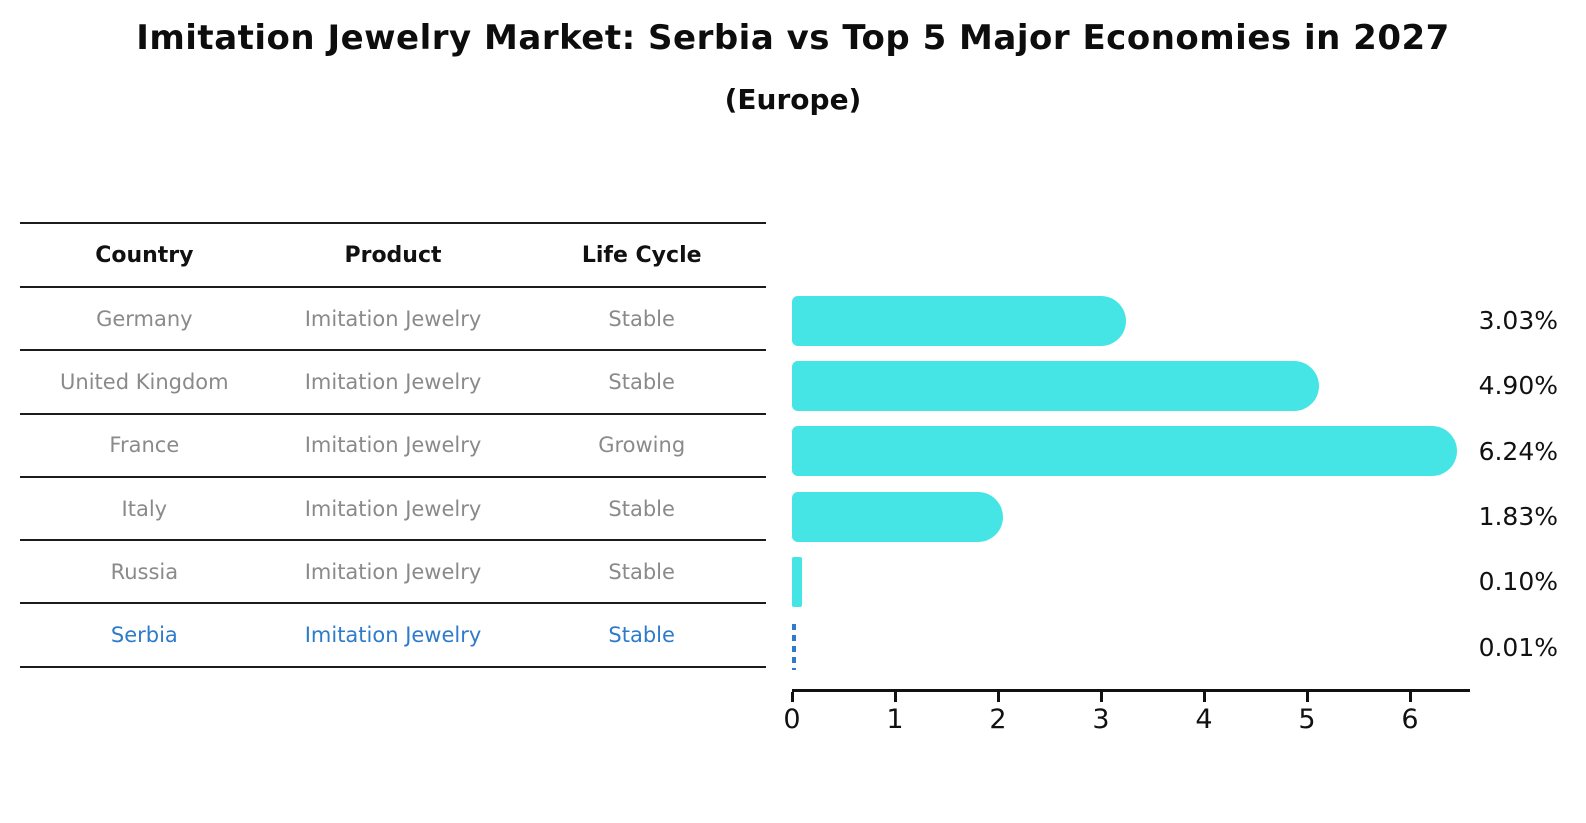 The width and height of the screenshot is (1586, 823). Describe the element at coordinates (642, 445) in the screenshot. I see `cell-lifecycle: Growing` at that location.